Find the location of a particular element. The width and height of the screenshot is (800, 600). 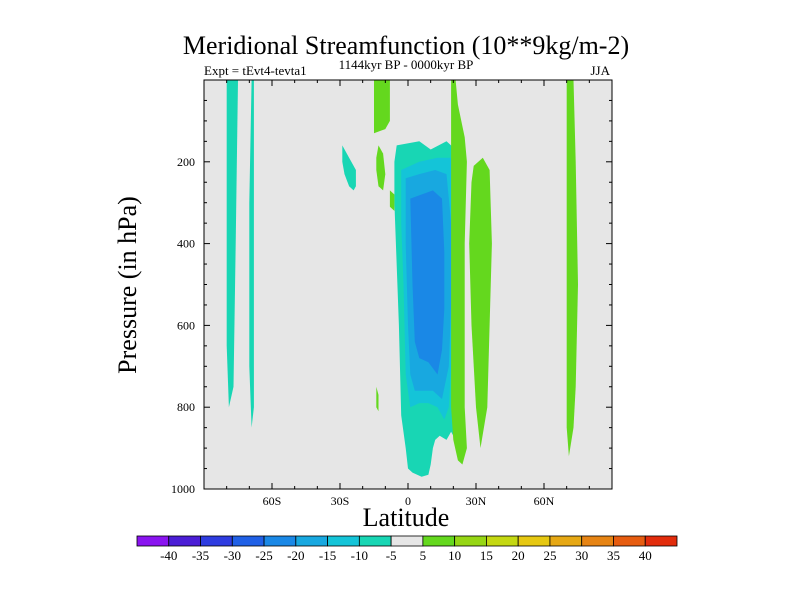

colorbar-level-label: -35 is located at coordinates (200, 555).